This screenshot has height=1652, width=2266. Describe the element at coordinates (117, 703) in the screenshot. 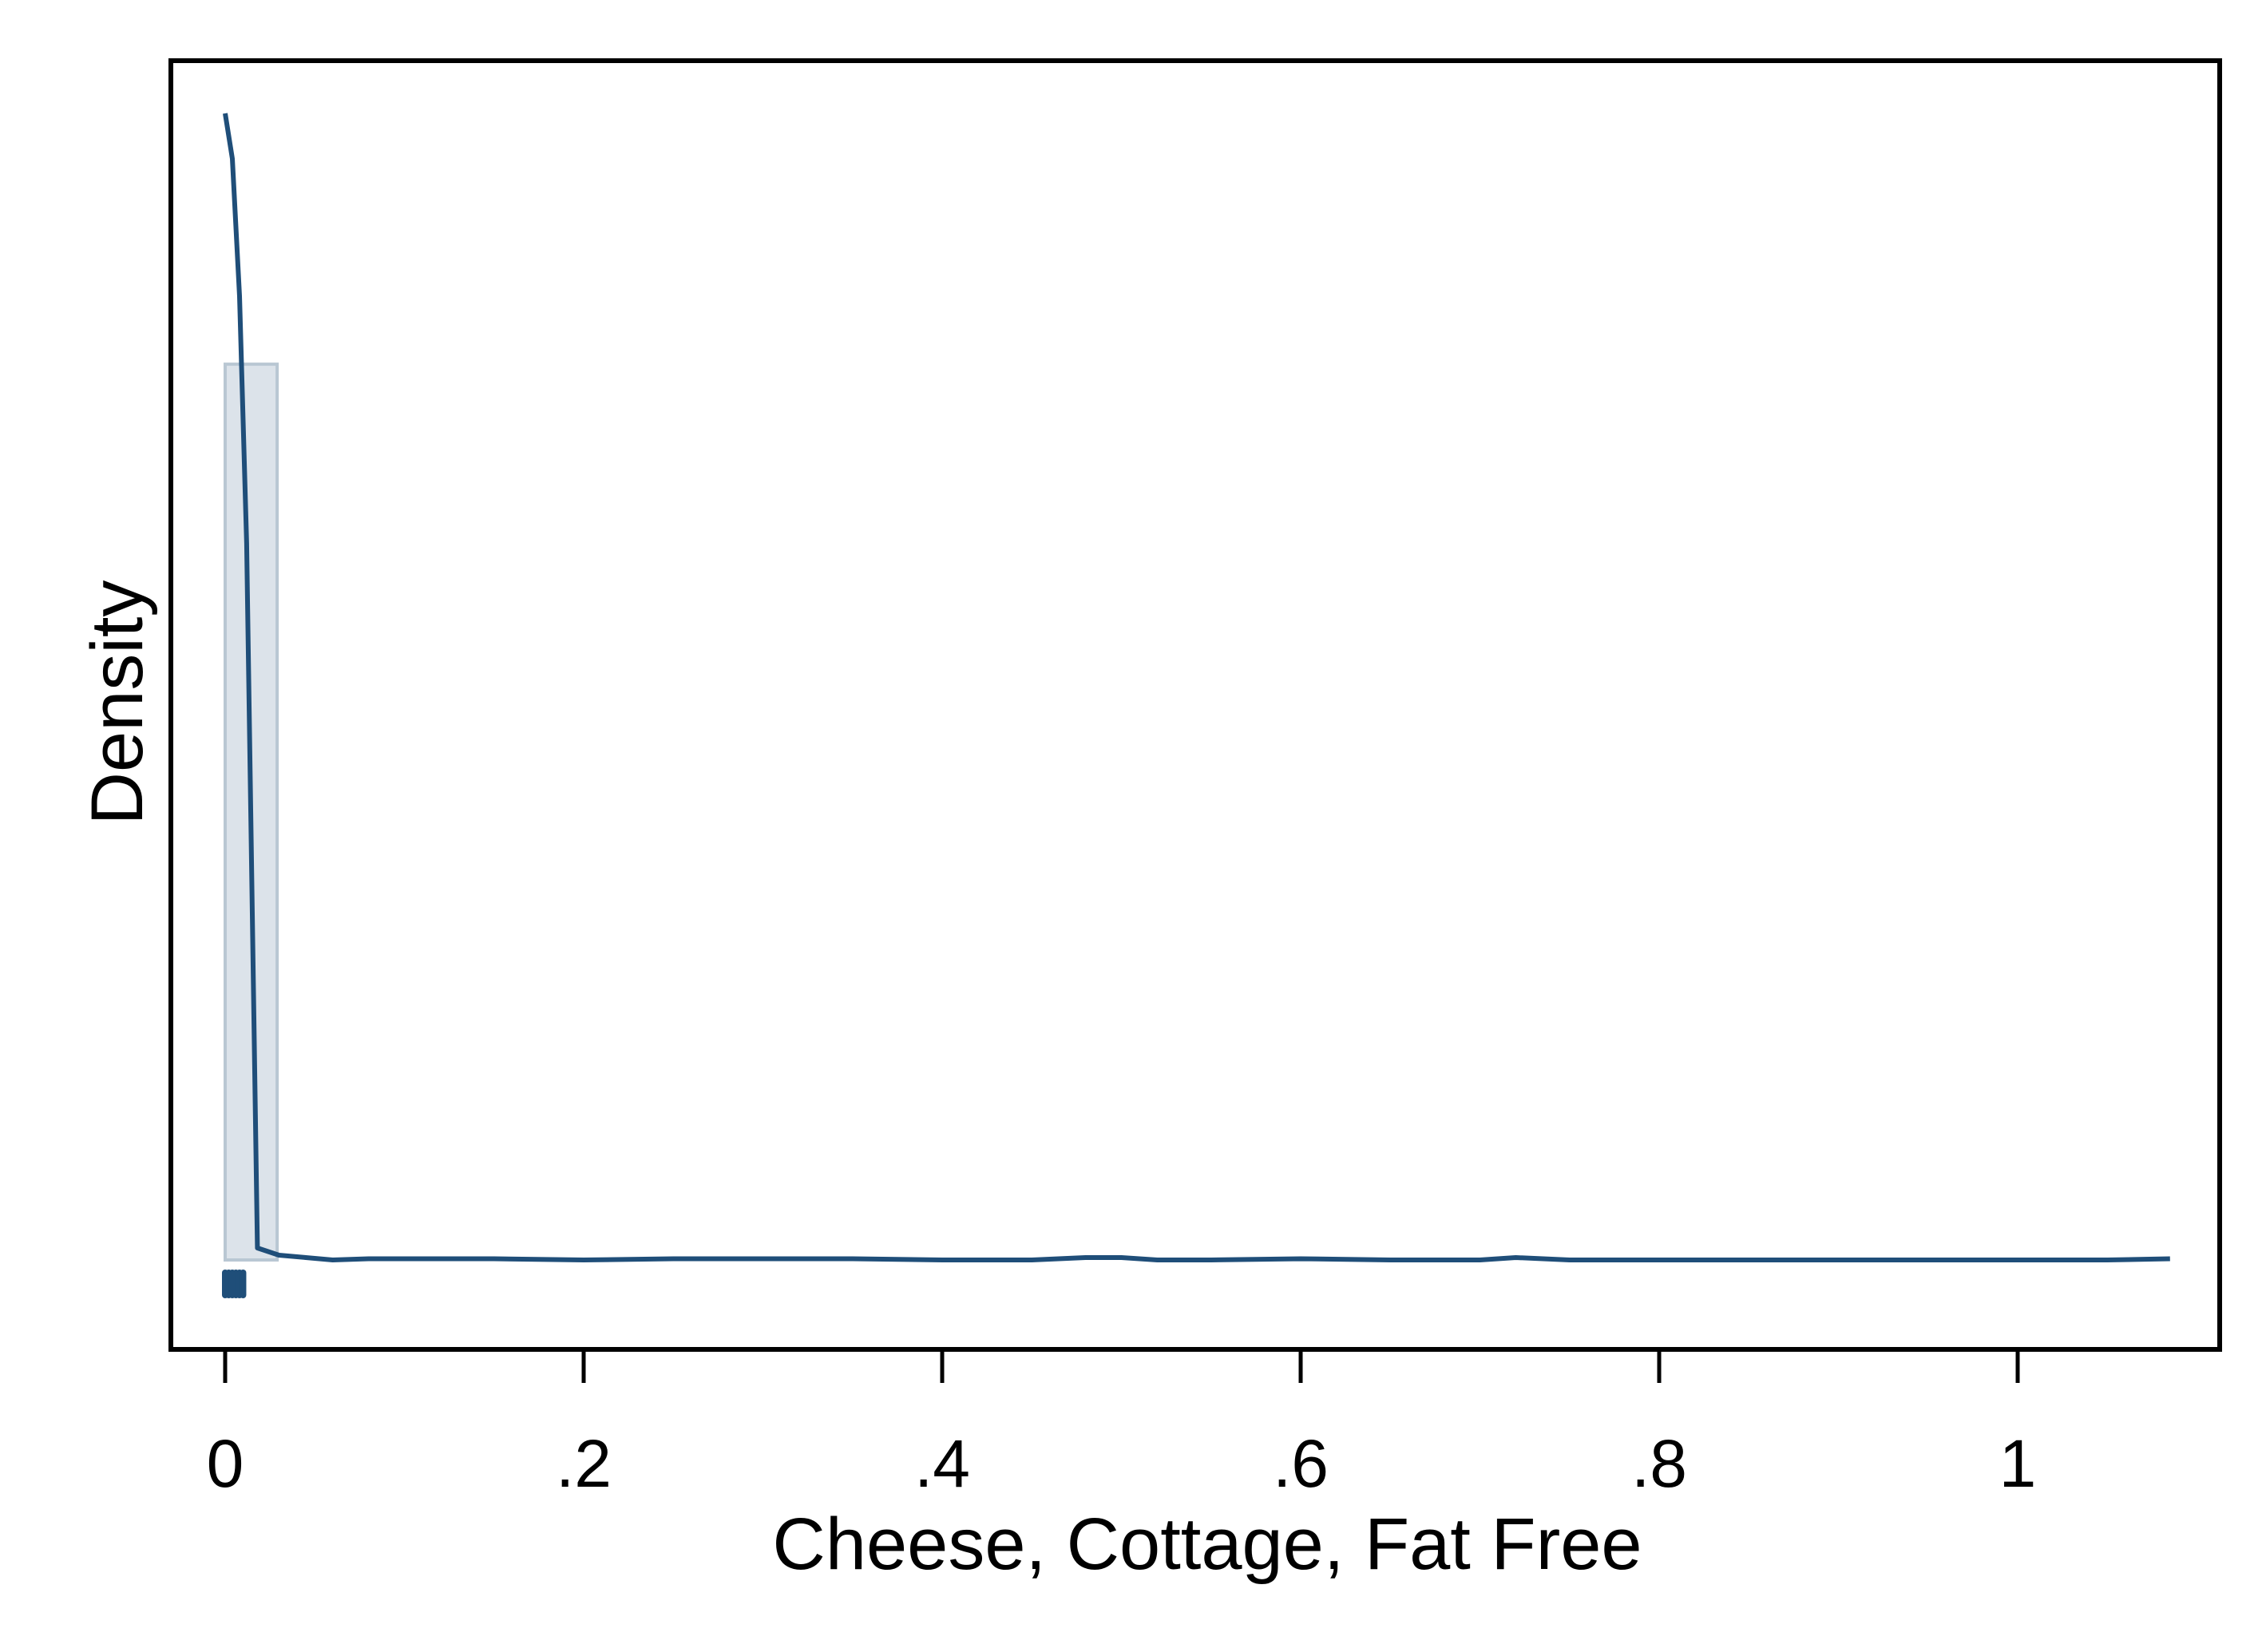

I see `y-axis-label: Density` at that location.